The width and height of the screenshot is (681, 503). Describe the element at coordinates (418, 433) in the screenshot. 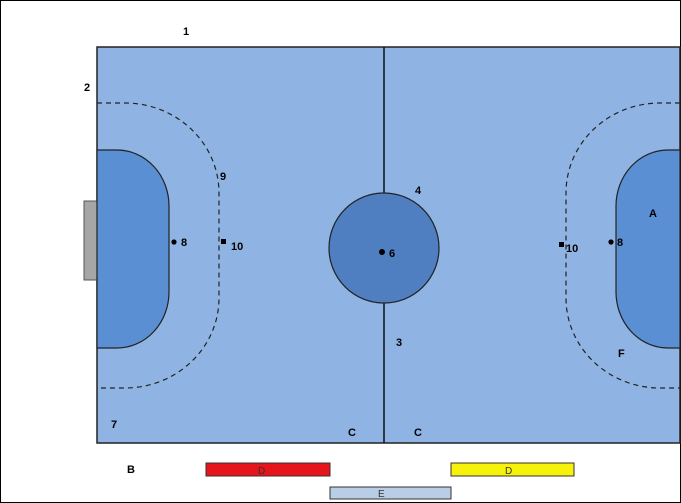

I see `label-C-right: C` at that location.